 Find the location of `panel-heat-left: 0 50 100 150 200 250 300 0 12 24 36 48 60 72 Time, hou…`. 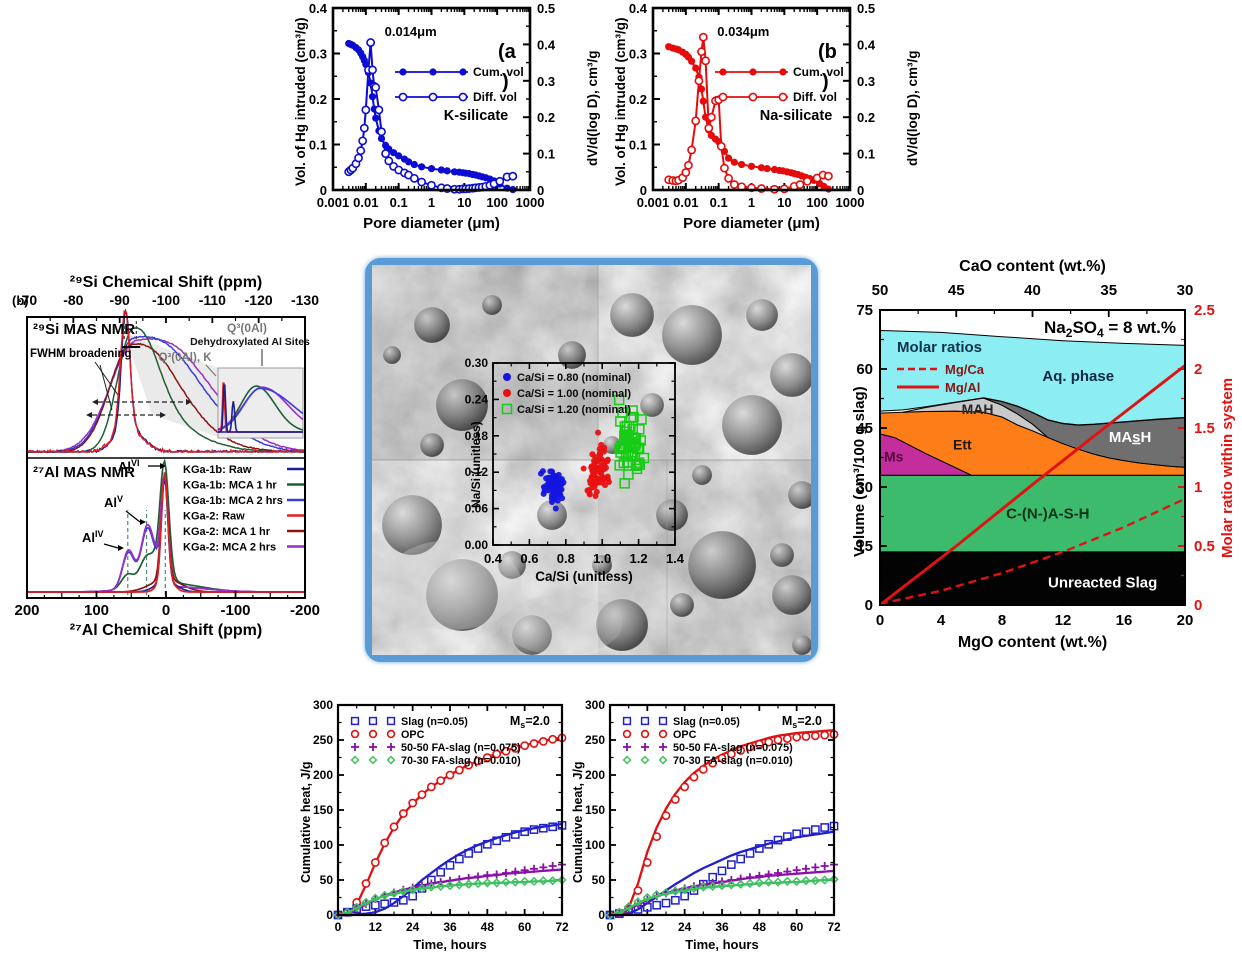

panel-heat-left: 0 50 100 150 200 250 300 0 12 24 36 48 60 72 Time, hou… is located at coordinates (450, 826).